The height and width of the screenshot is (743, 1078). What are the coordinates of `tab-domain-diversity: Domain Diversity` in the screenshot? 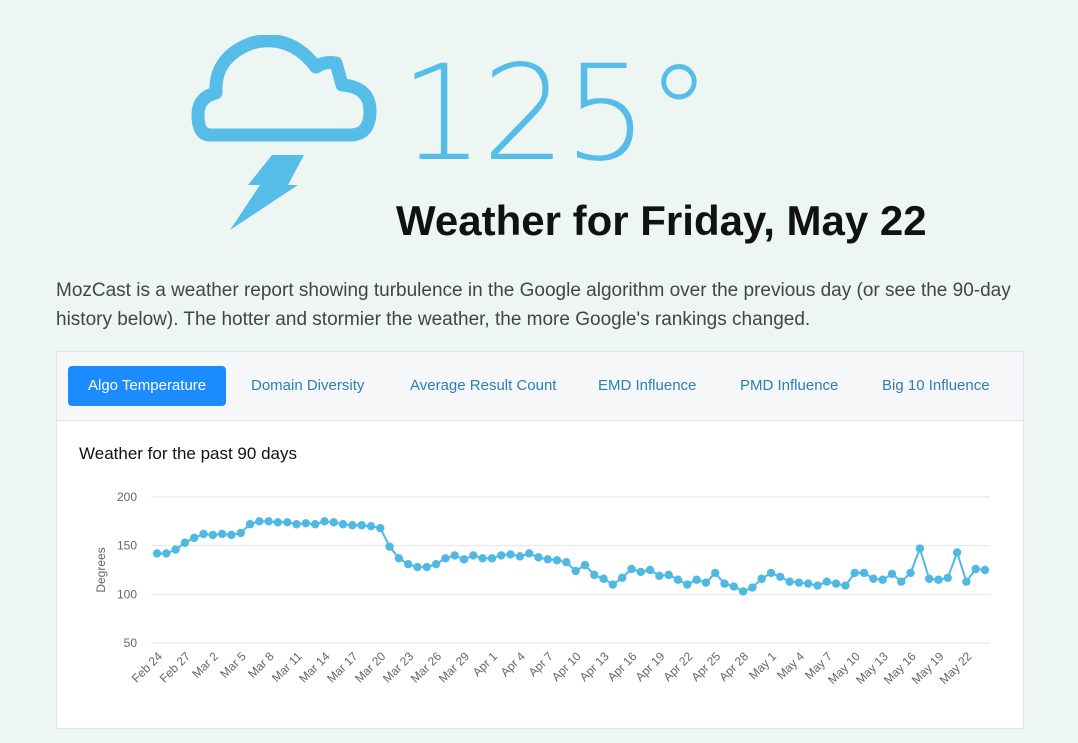 It's located at (308, 385).